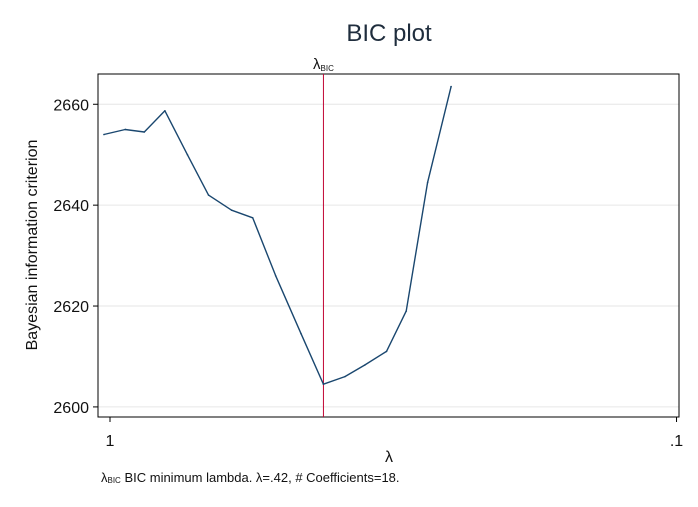 This screenshot has width=698, height=507. What do you see at coordinates (323, 236) in the screenshot?
I see `lambda-bic-marker: λBIC` at bounding box center [323, 236].